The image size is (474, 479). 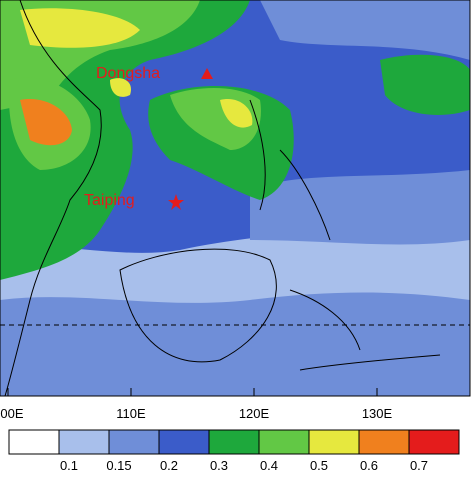 I want to click on colorbar-label: 0.6, so click(x=369, y=465).